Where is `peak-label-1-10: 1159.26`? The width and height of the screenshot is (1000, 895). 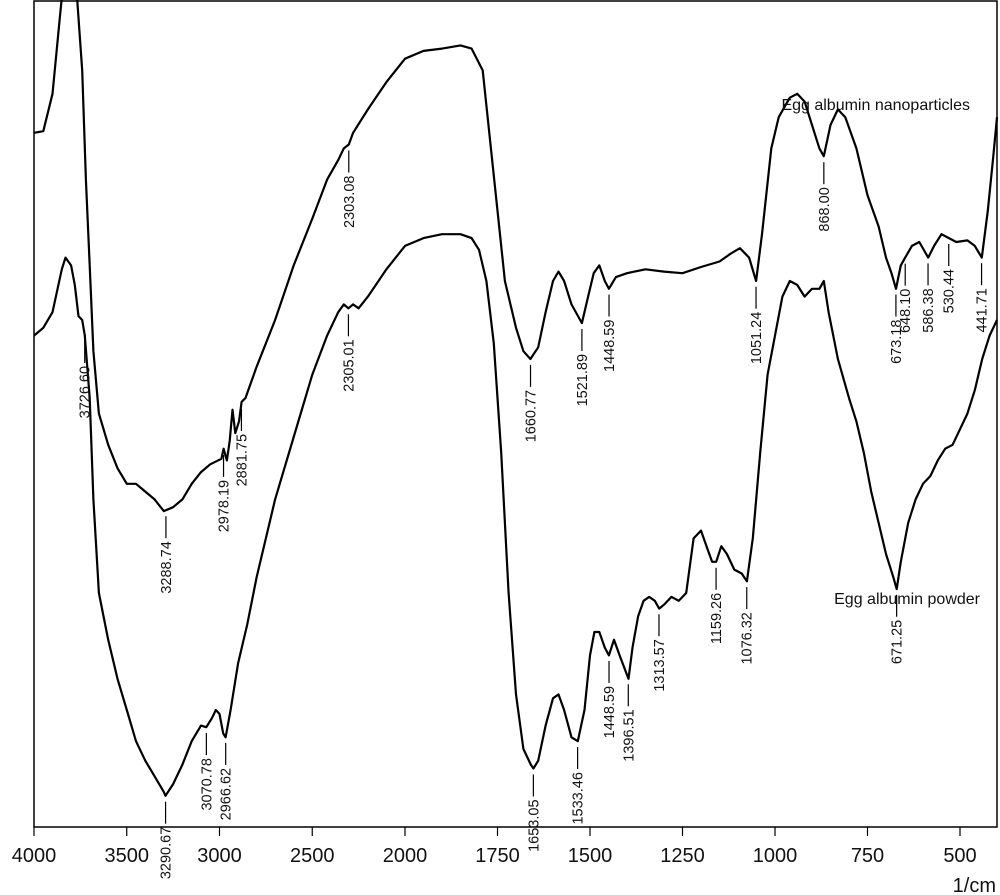 peak-label-1-10: 1159.26 is located at coordinates (717, 618).